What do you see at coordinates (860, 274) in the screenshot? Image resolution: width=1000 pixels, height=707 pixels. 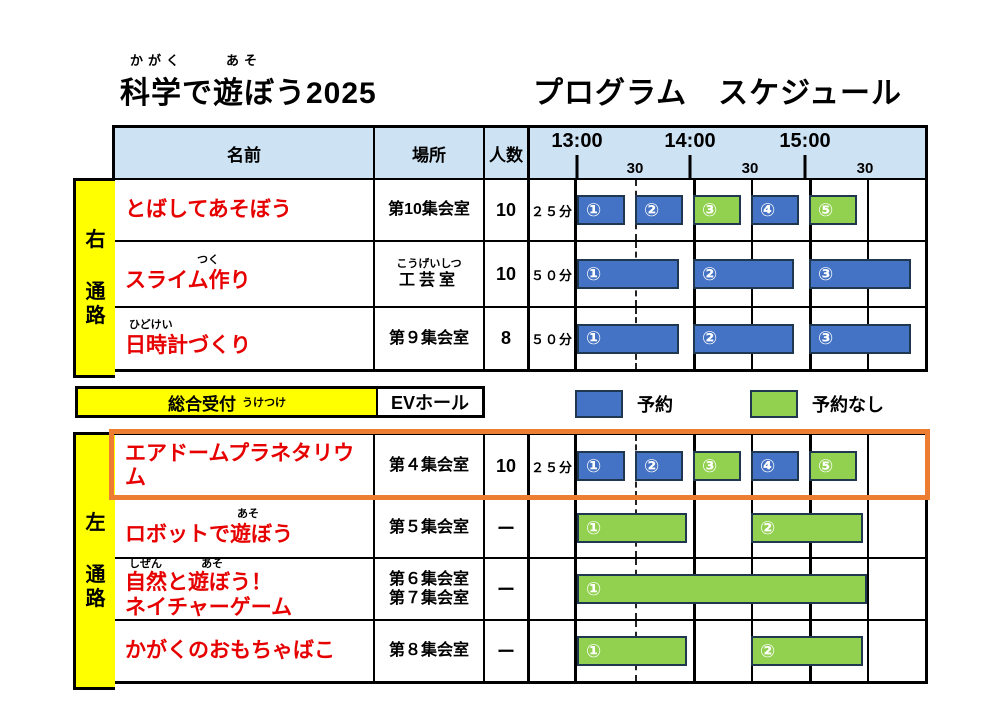 I see `session-bar-reserved: ③` at bounding box center [860, 274].